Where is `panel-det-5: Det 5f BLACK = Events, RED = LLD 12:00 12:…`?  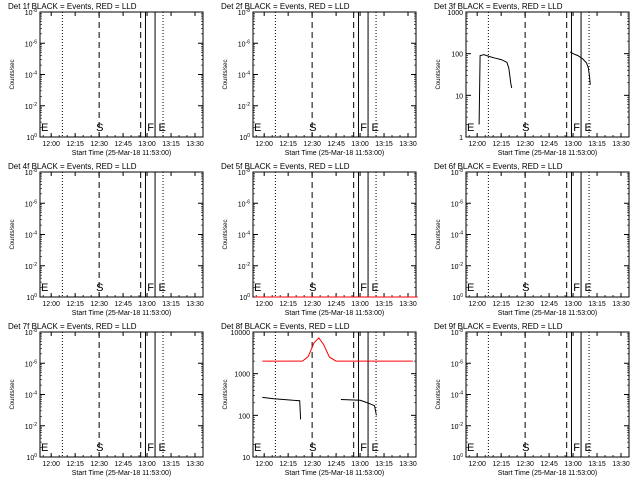 panel-det-5: Det 5f BLACK = Events, RED = LLD 12:00 12:… is located at coordinates (319, 239).